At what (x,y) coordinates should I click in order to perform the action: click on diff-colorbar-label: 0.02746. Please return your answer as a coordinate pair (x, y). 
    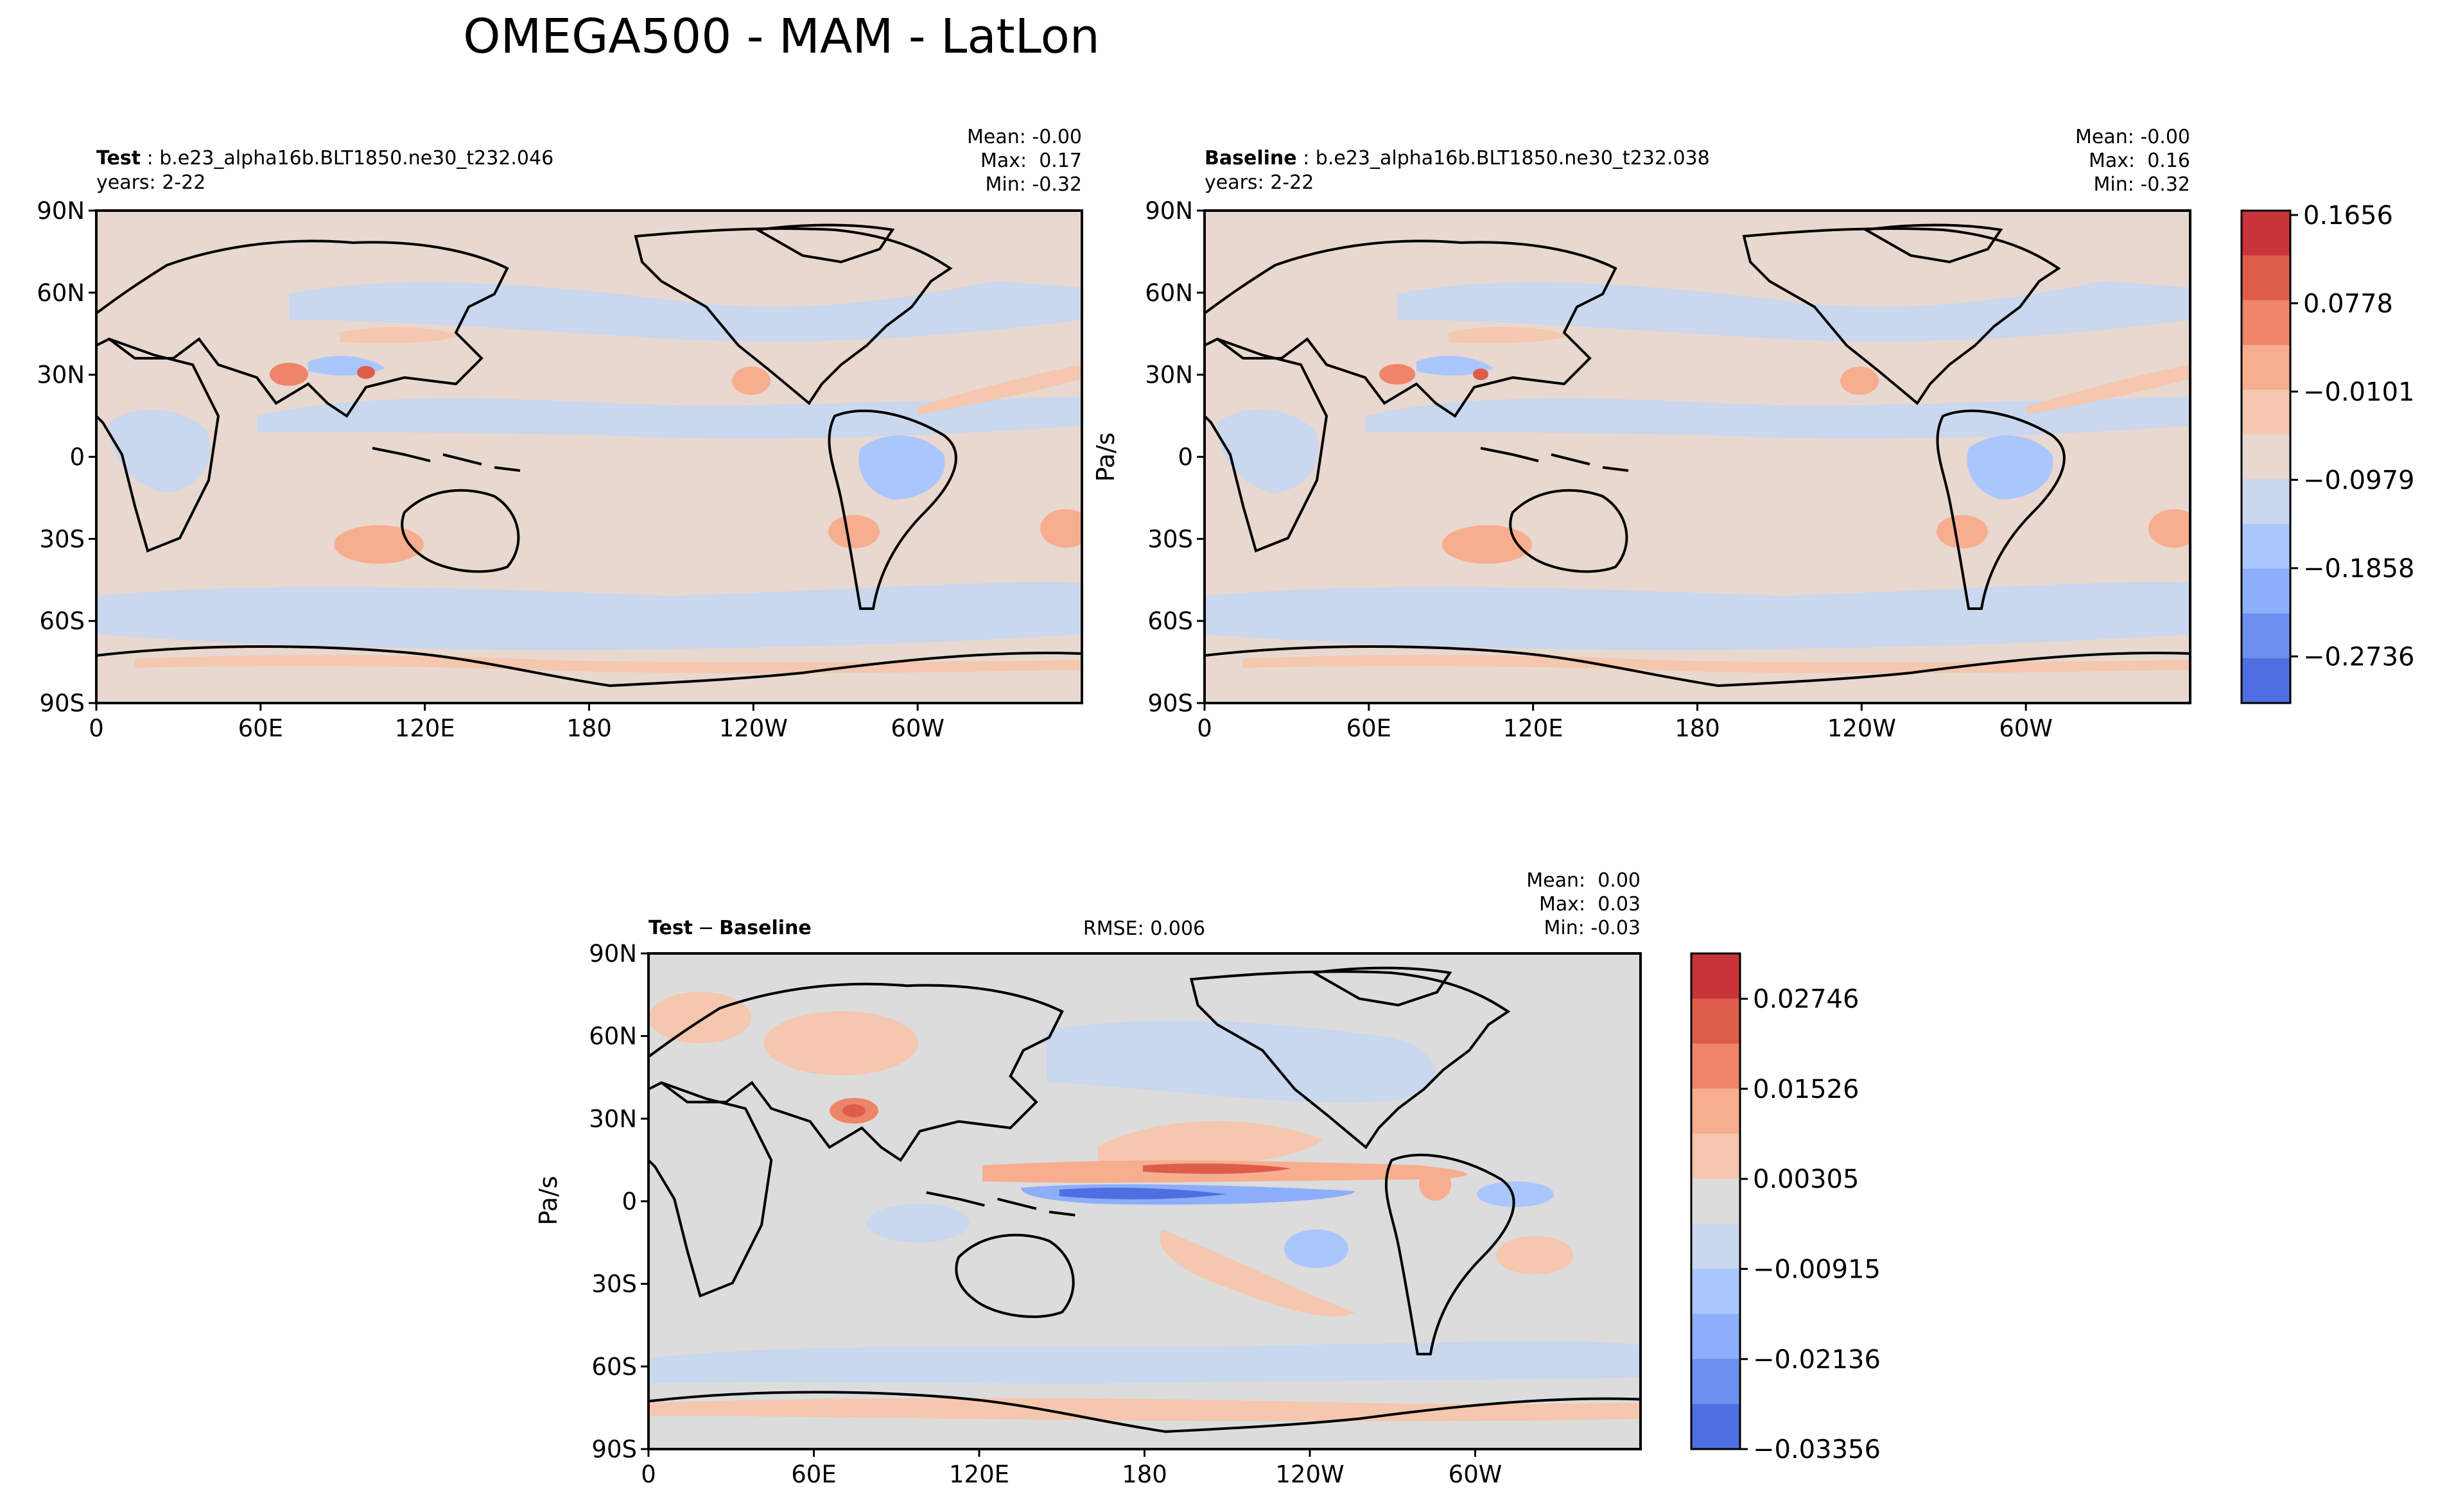
    Looking at the image, I should click on (1806, 999).